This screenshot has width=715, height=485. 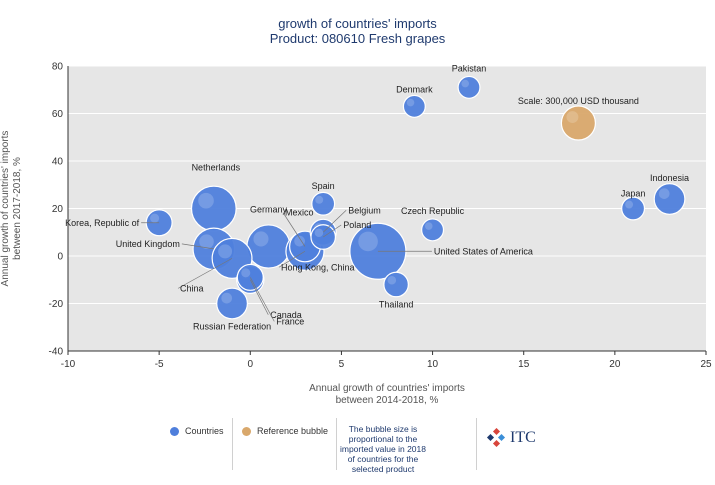 What do you see at coordinates (496, 438) in the screenshot?
I see `itc-logo-icon` at bounding box center [496, 438].